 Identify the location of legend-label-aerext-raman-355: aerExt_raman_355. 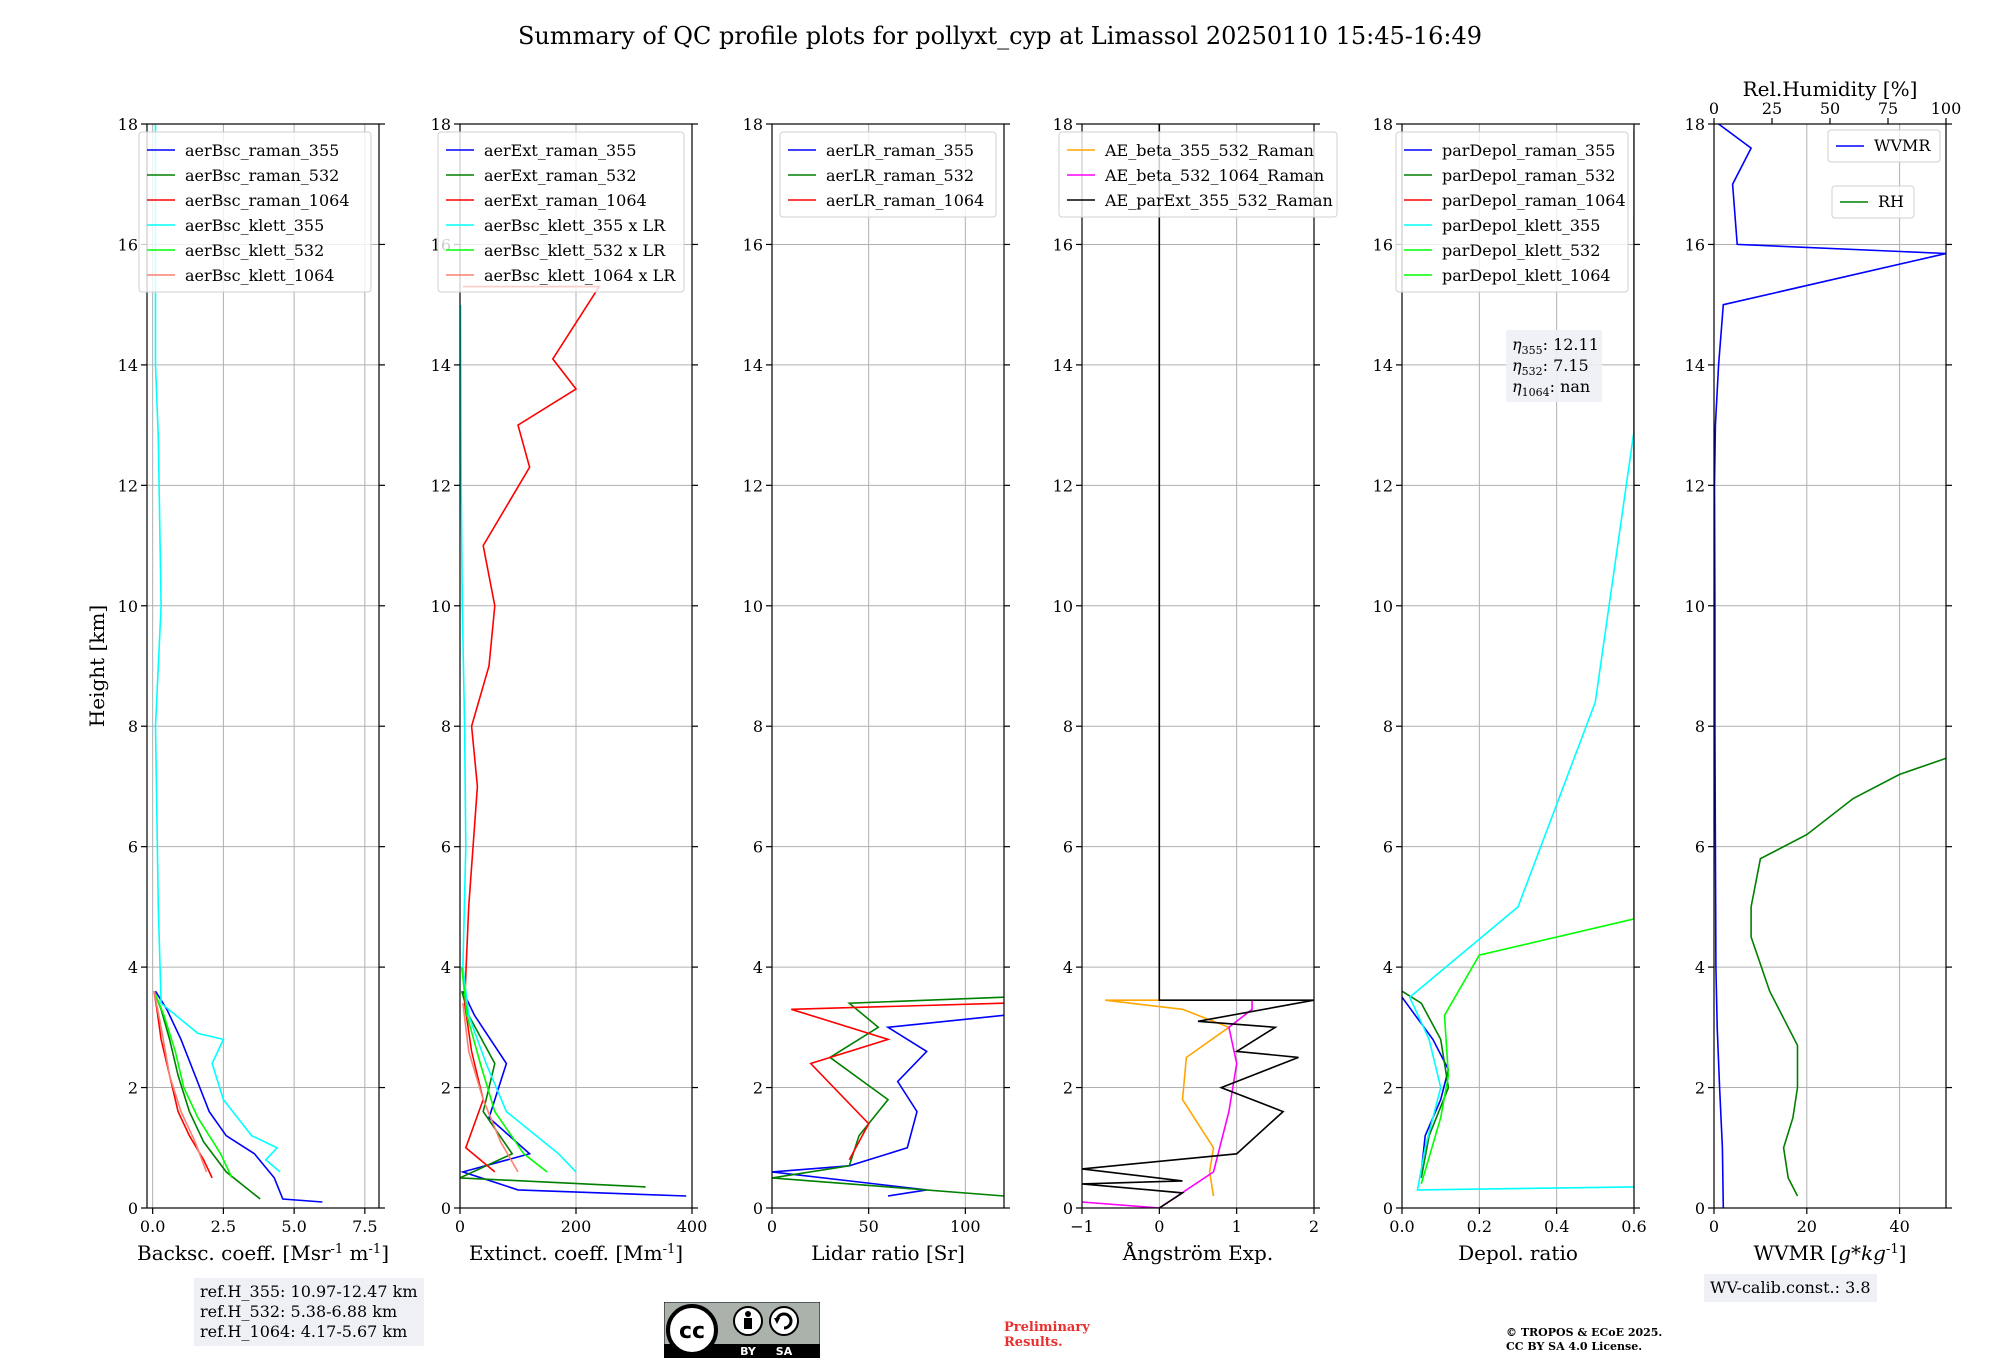
(560, 150).